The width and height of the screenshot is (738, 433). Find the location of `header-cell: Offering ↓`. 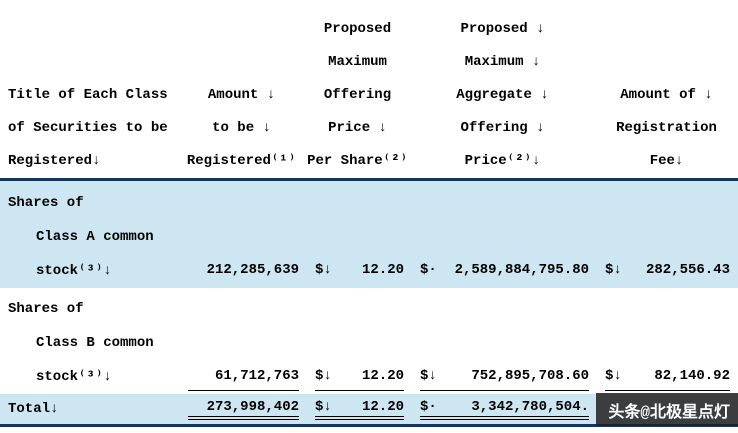

header-cell: Offering ↓ is located at coordinates (502, 128).